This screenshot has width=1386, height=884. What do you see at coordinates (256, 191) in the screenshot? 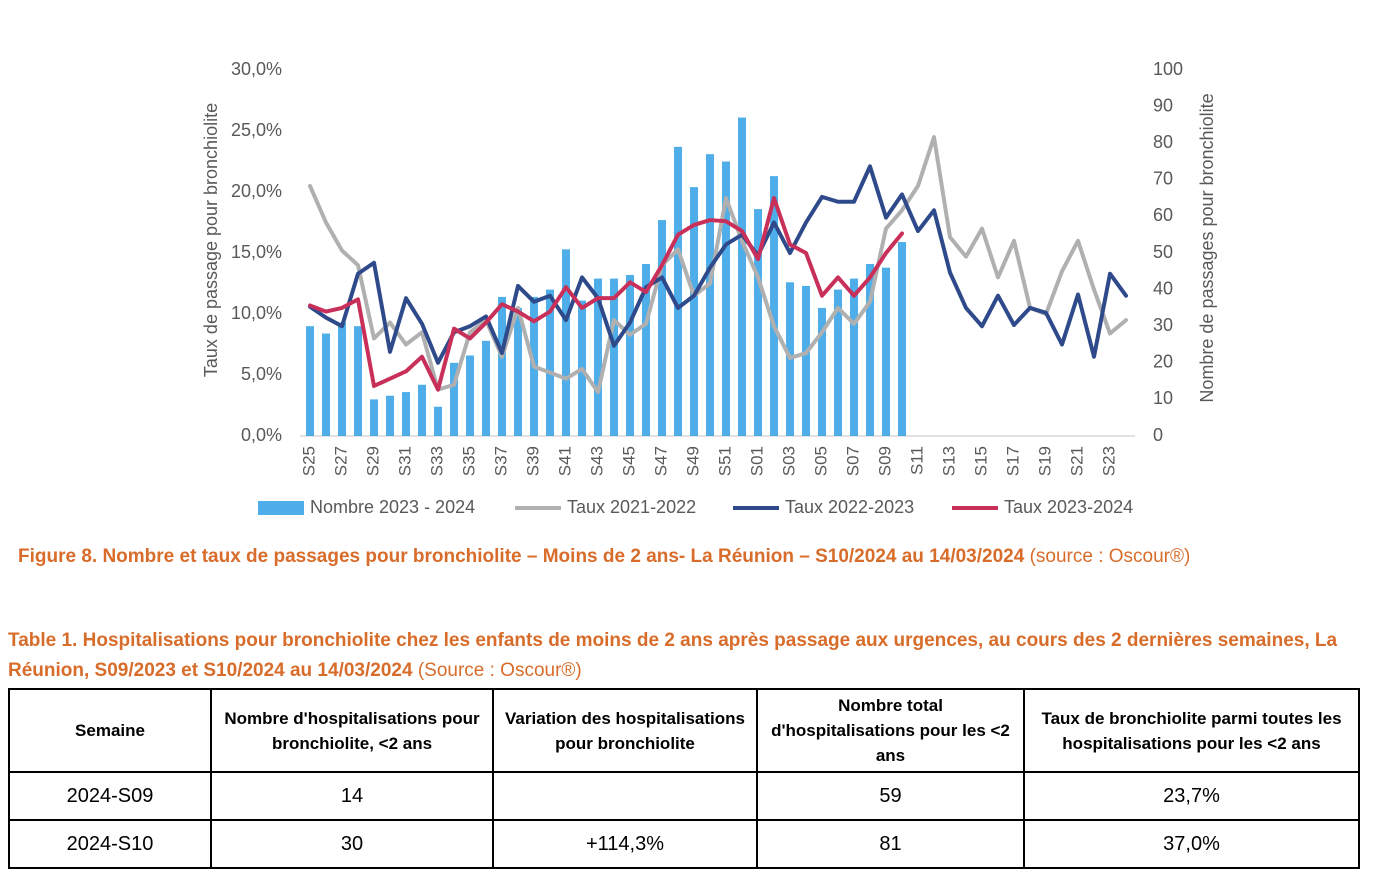
I see `y-tick-label: 20,0%` at bounding box center [256, 191].